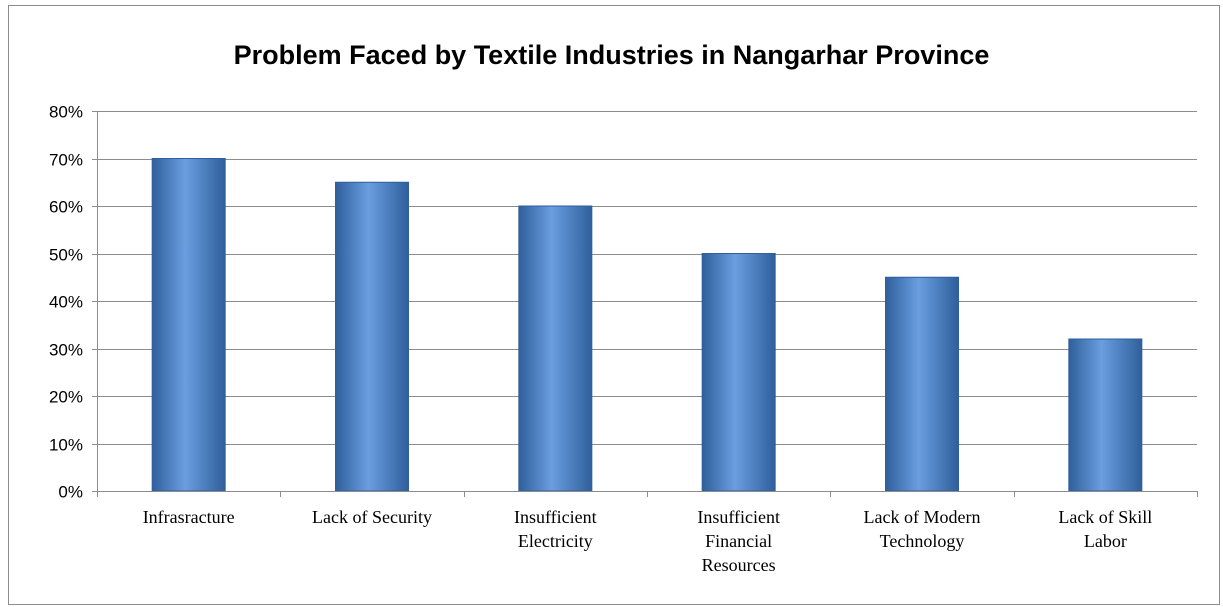 The height and width of the screenshot is (607, 1223). I want to click on x-tick-label-line: Labor, so click(1105, 541).